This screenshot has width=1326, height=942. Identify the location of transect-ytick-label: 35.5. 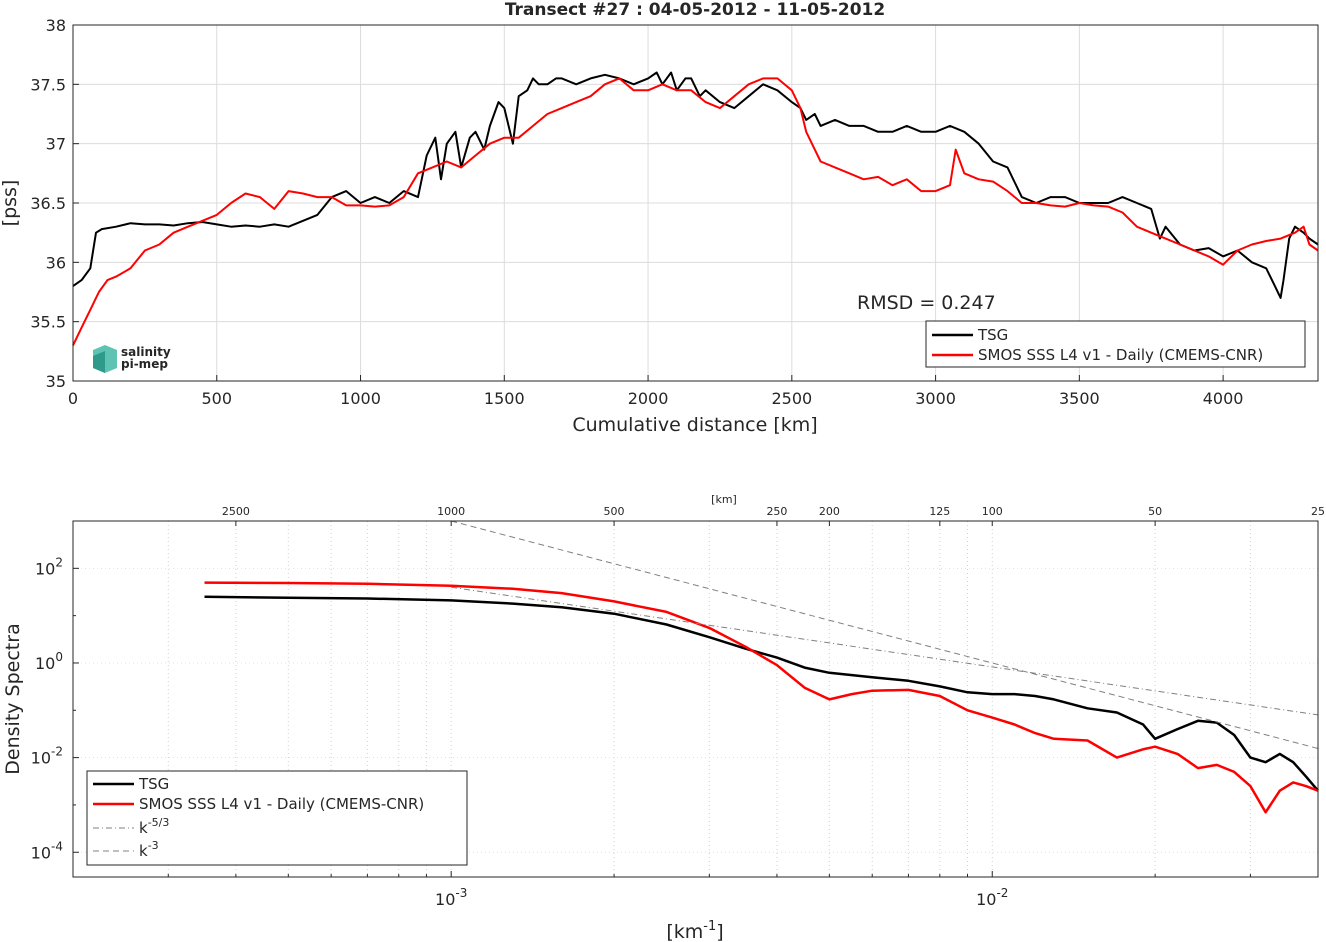
(48, 322).